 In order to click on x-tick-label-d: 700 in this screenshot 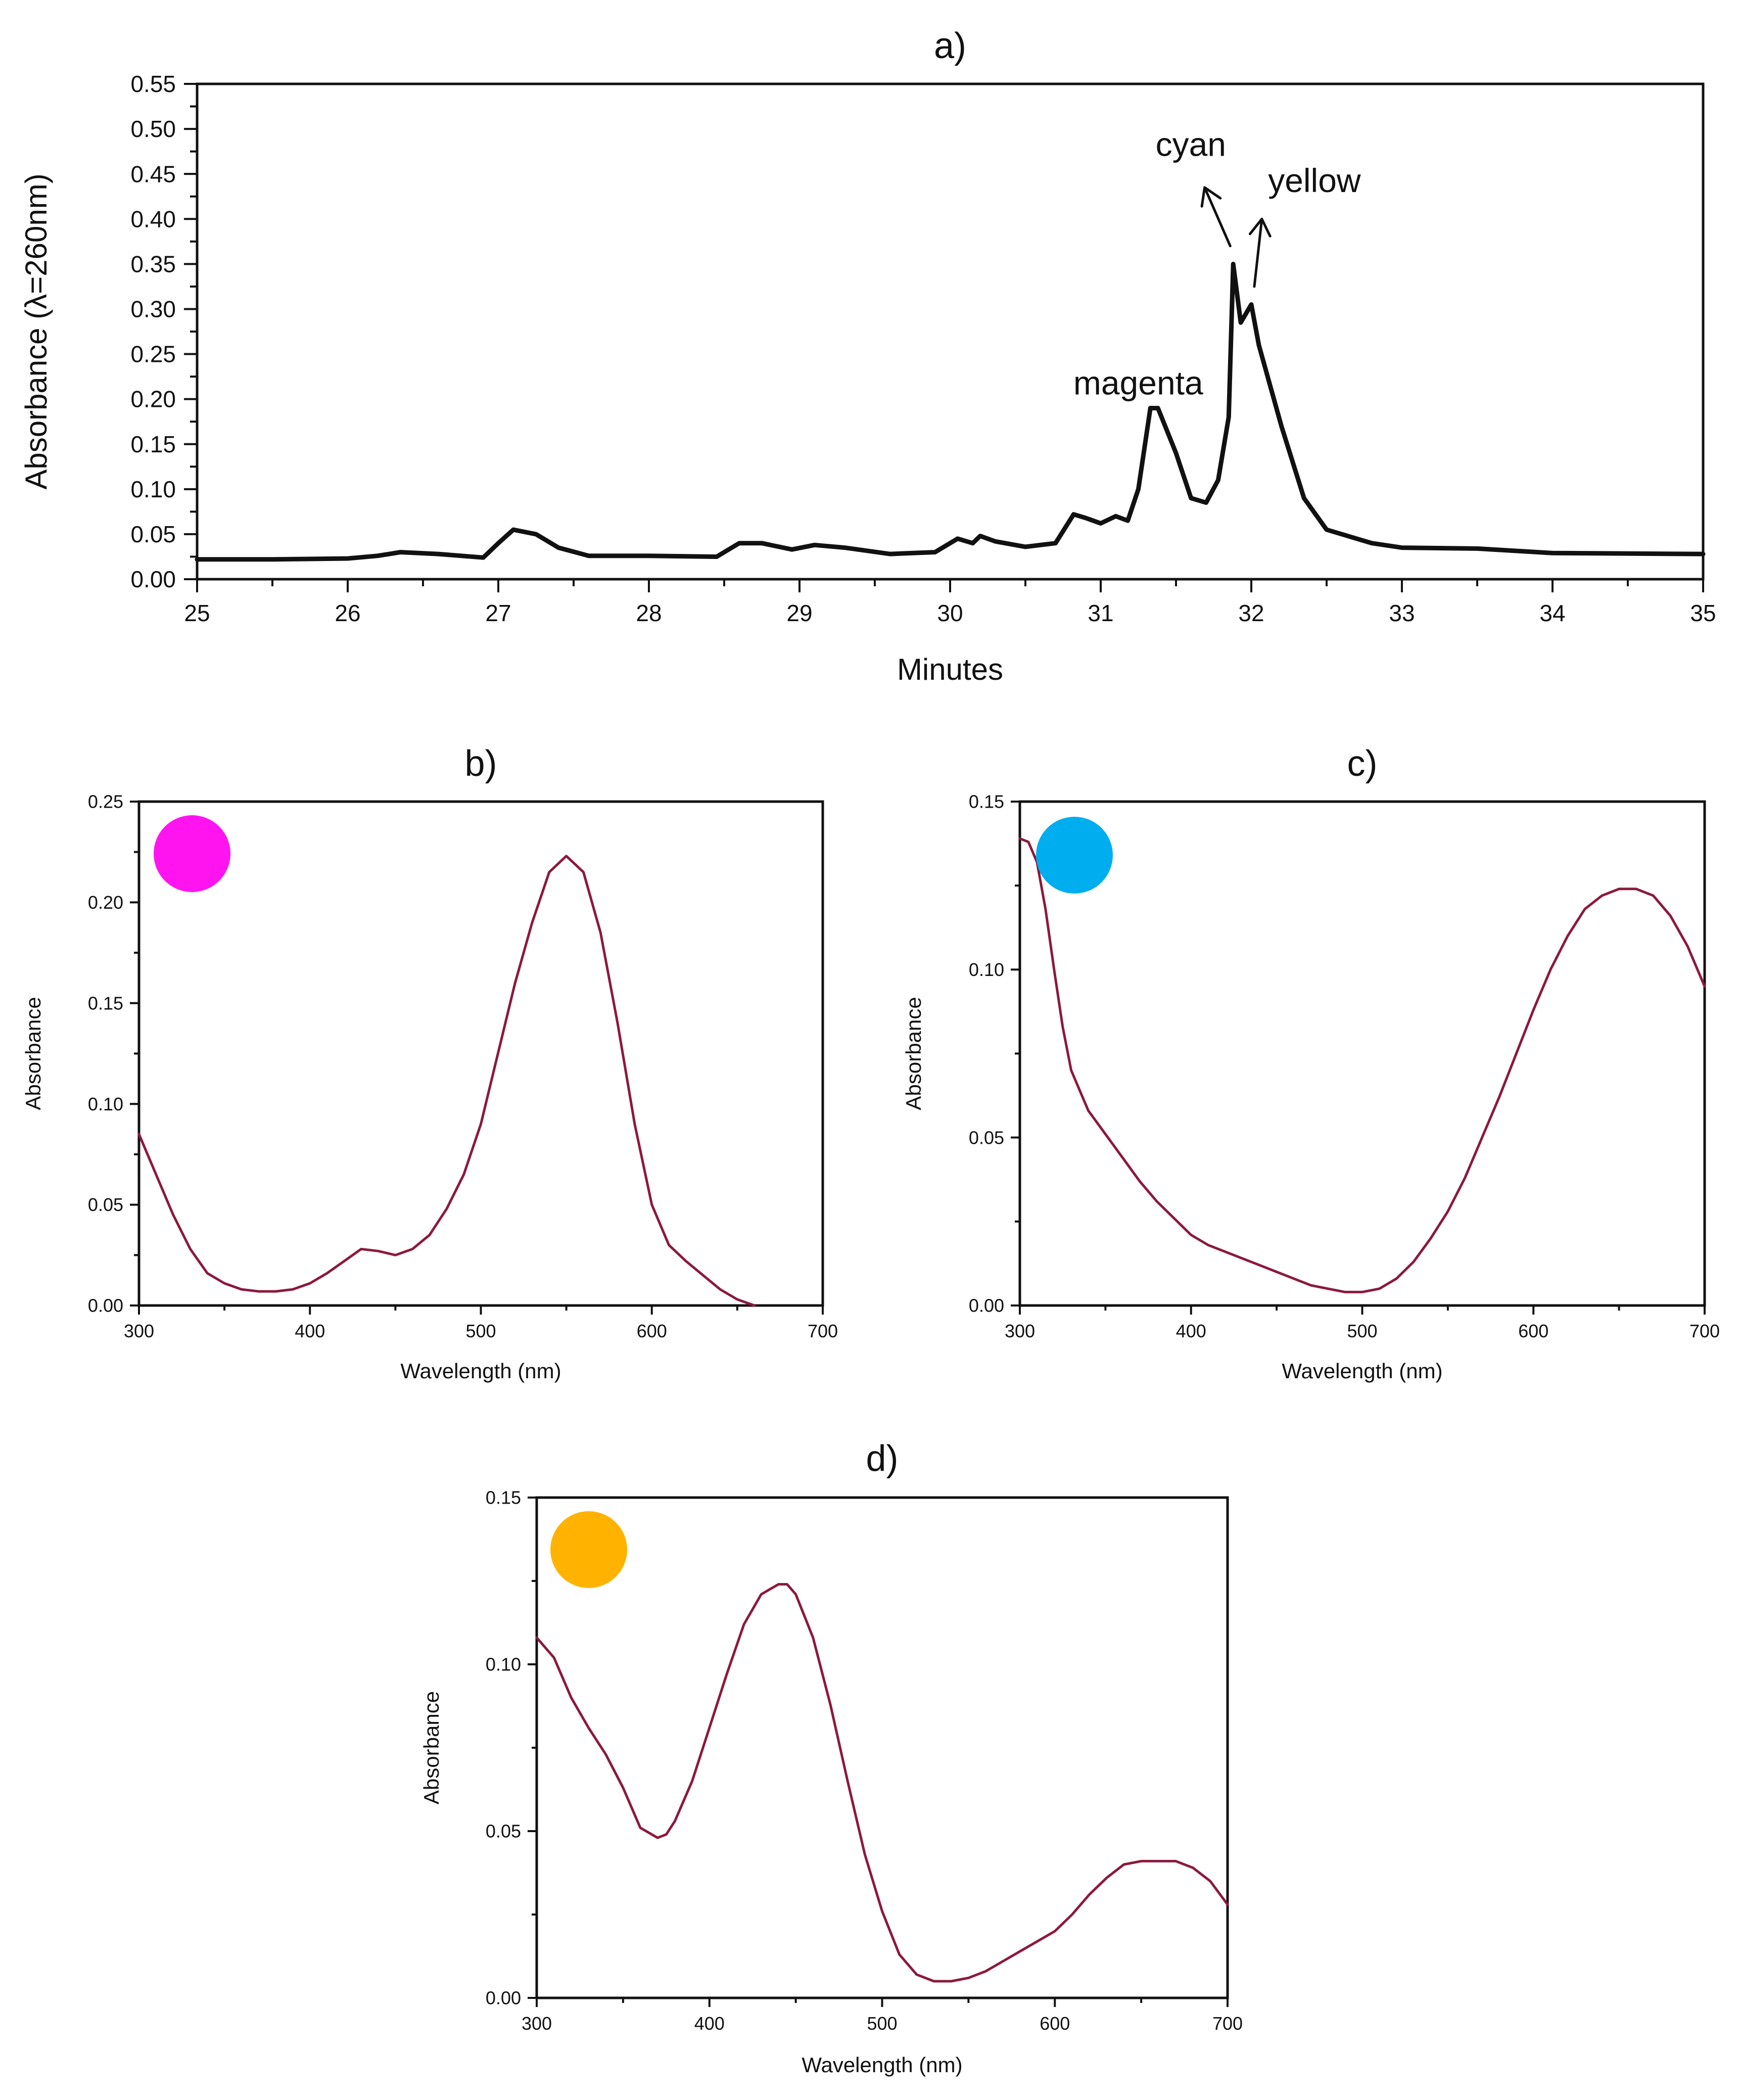, I will do `click(1227, 2023)`.